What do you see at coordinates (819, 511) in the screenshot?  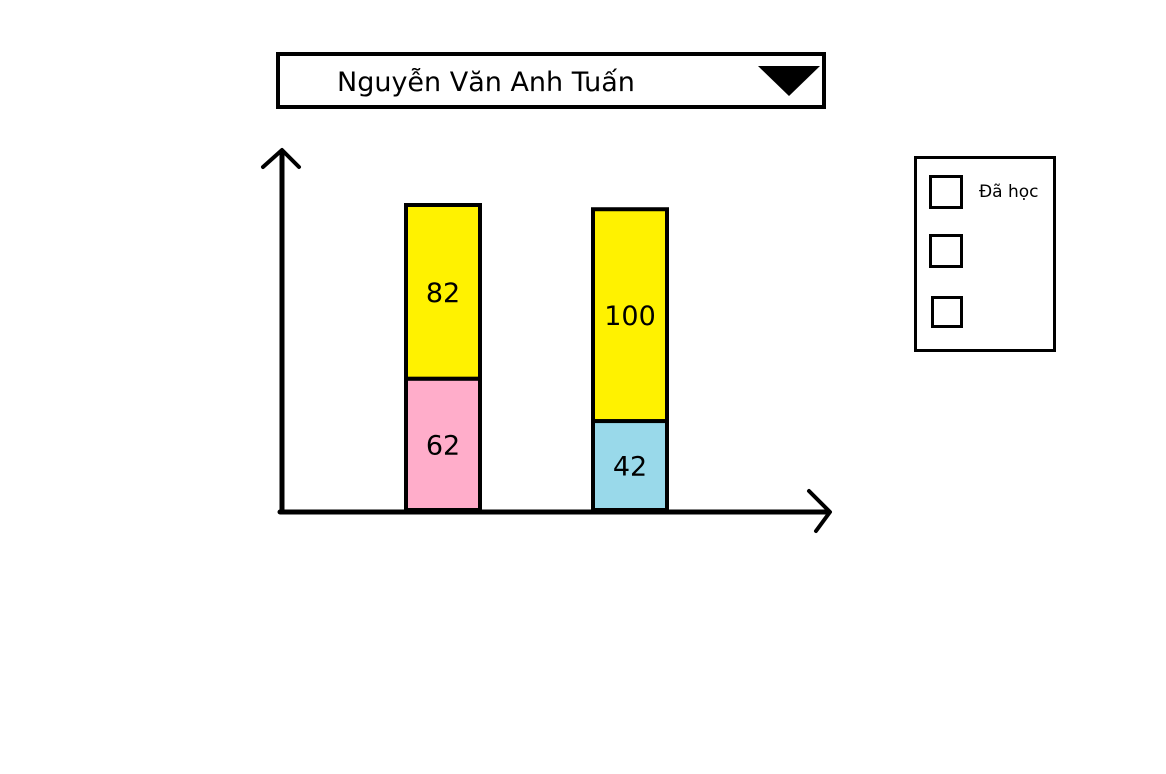 I see `x-axis-arrow-icon` at bounding box center [819, 511].